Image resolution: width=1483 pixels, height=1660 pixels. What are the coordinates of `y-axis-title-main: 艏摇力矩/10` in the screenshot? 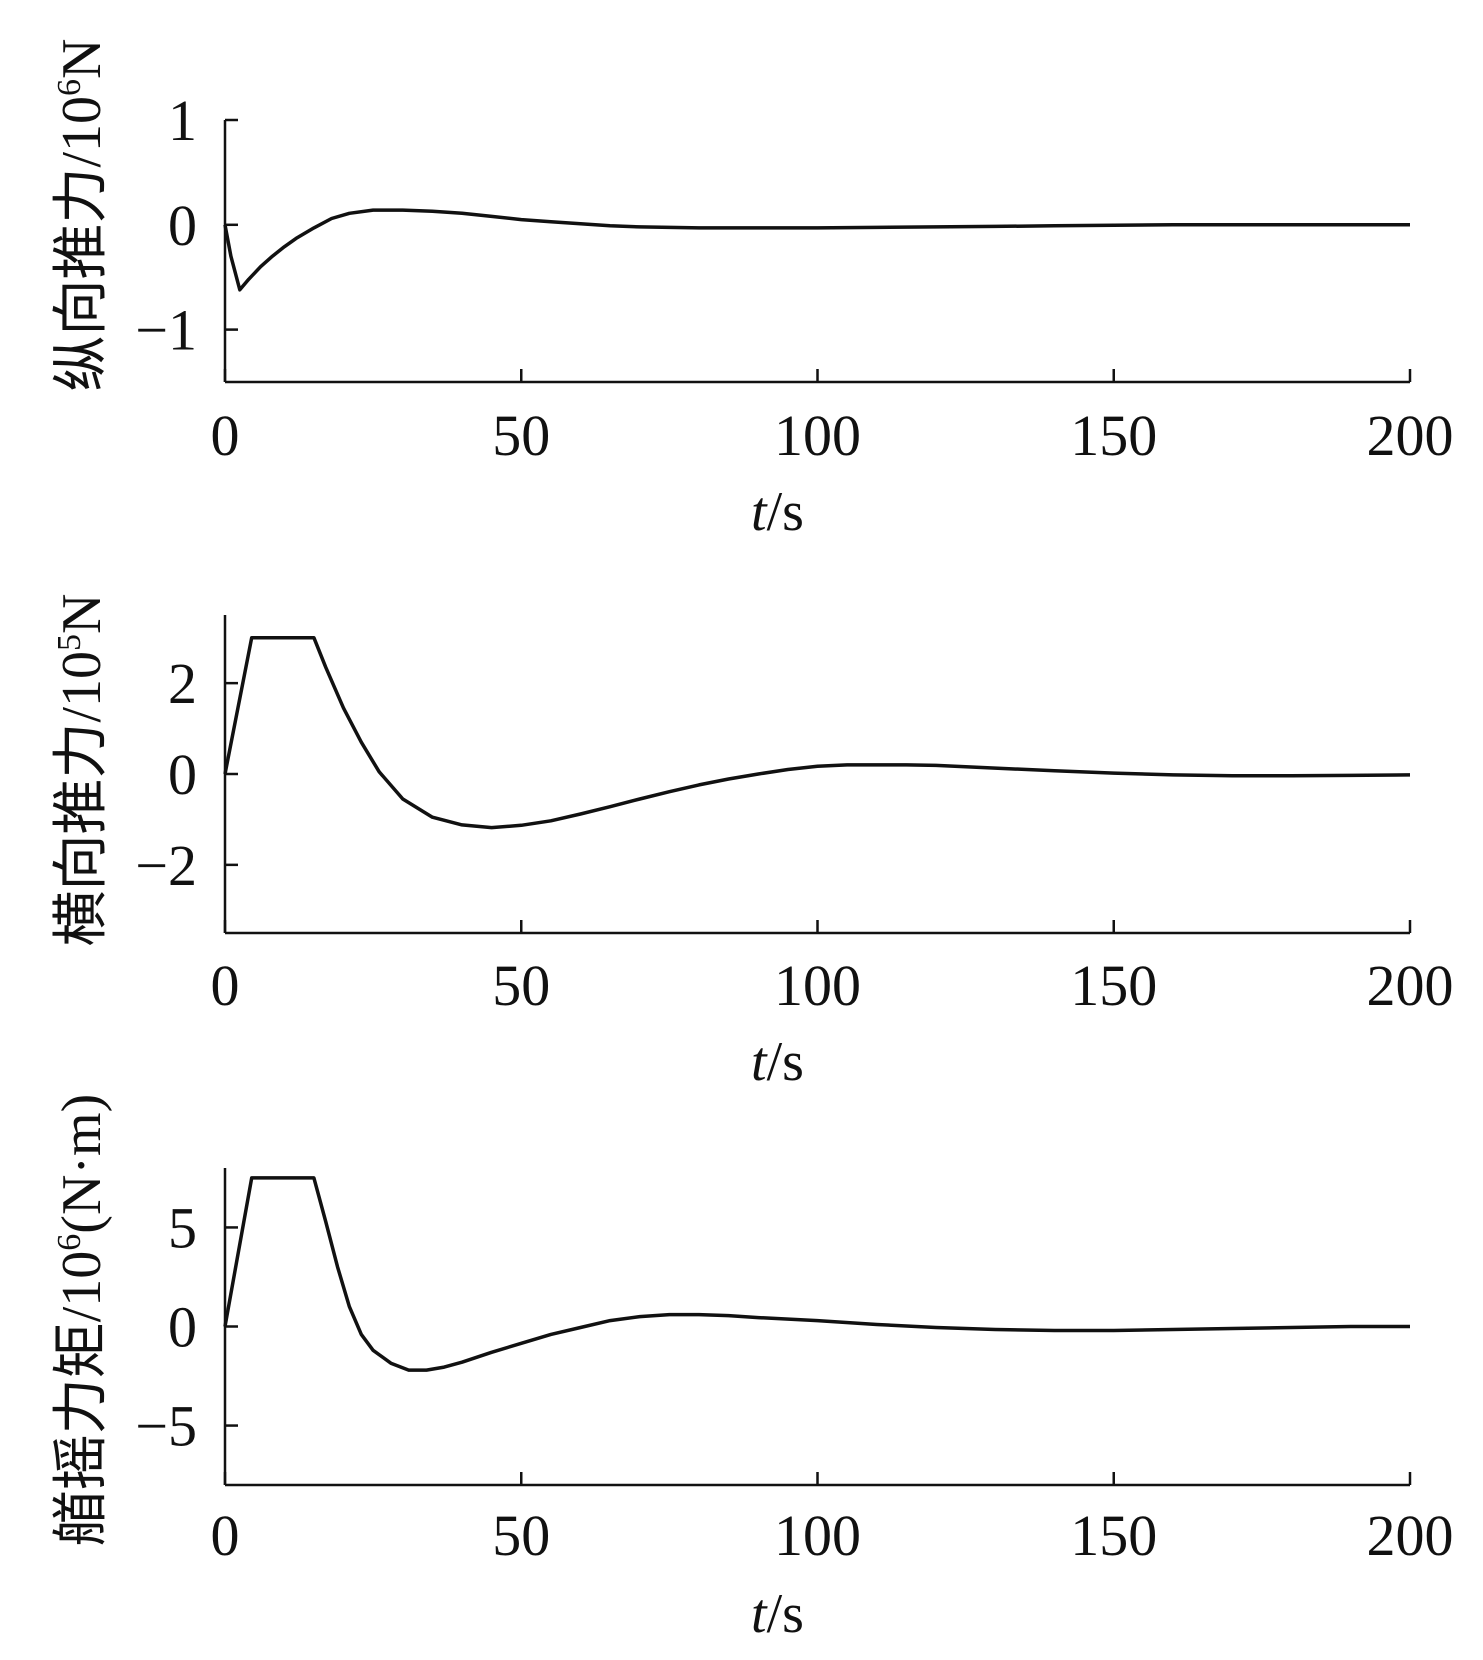 It's located at (82, 1399).